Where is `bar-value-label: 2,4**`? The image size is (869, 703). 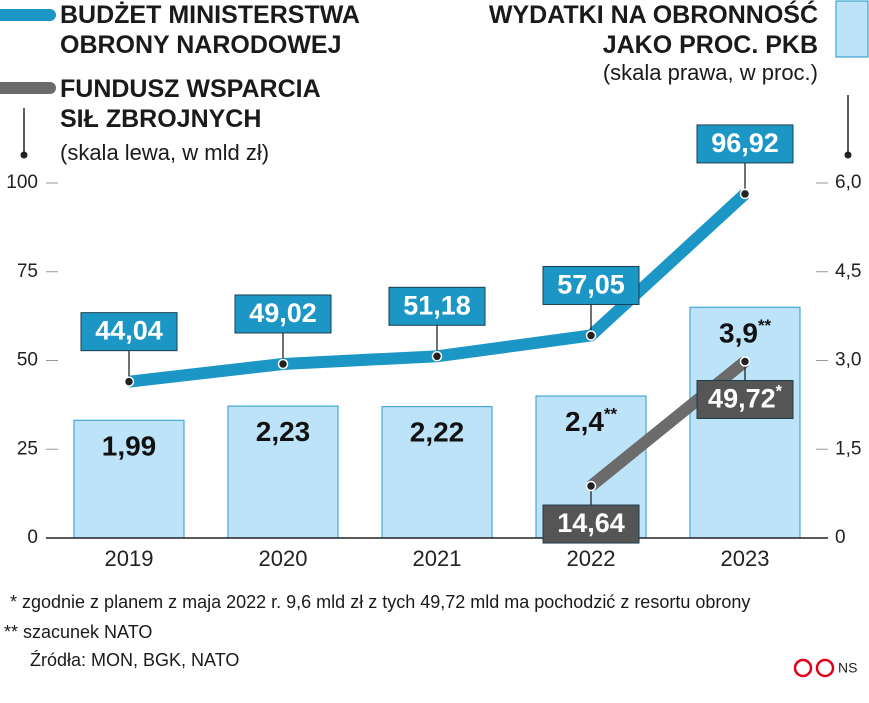
bar-value-label: 2,4** is located at coordinates (591, 421).